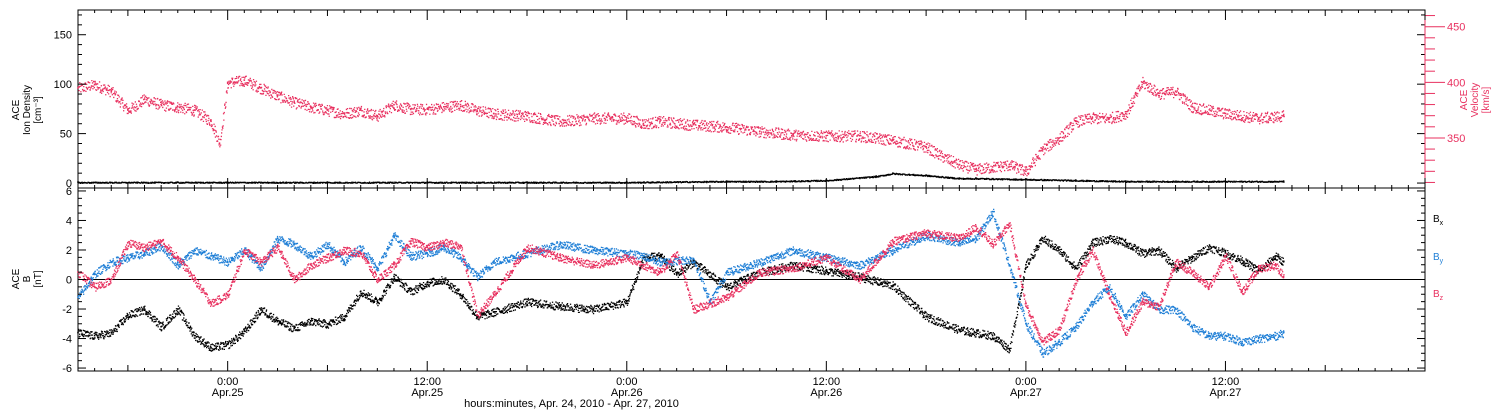  I want to click on density-axis-title: ACE Ion Density [cm⁻³], so click(27, 110).